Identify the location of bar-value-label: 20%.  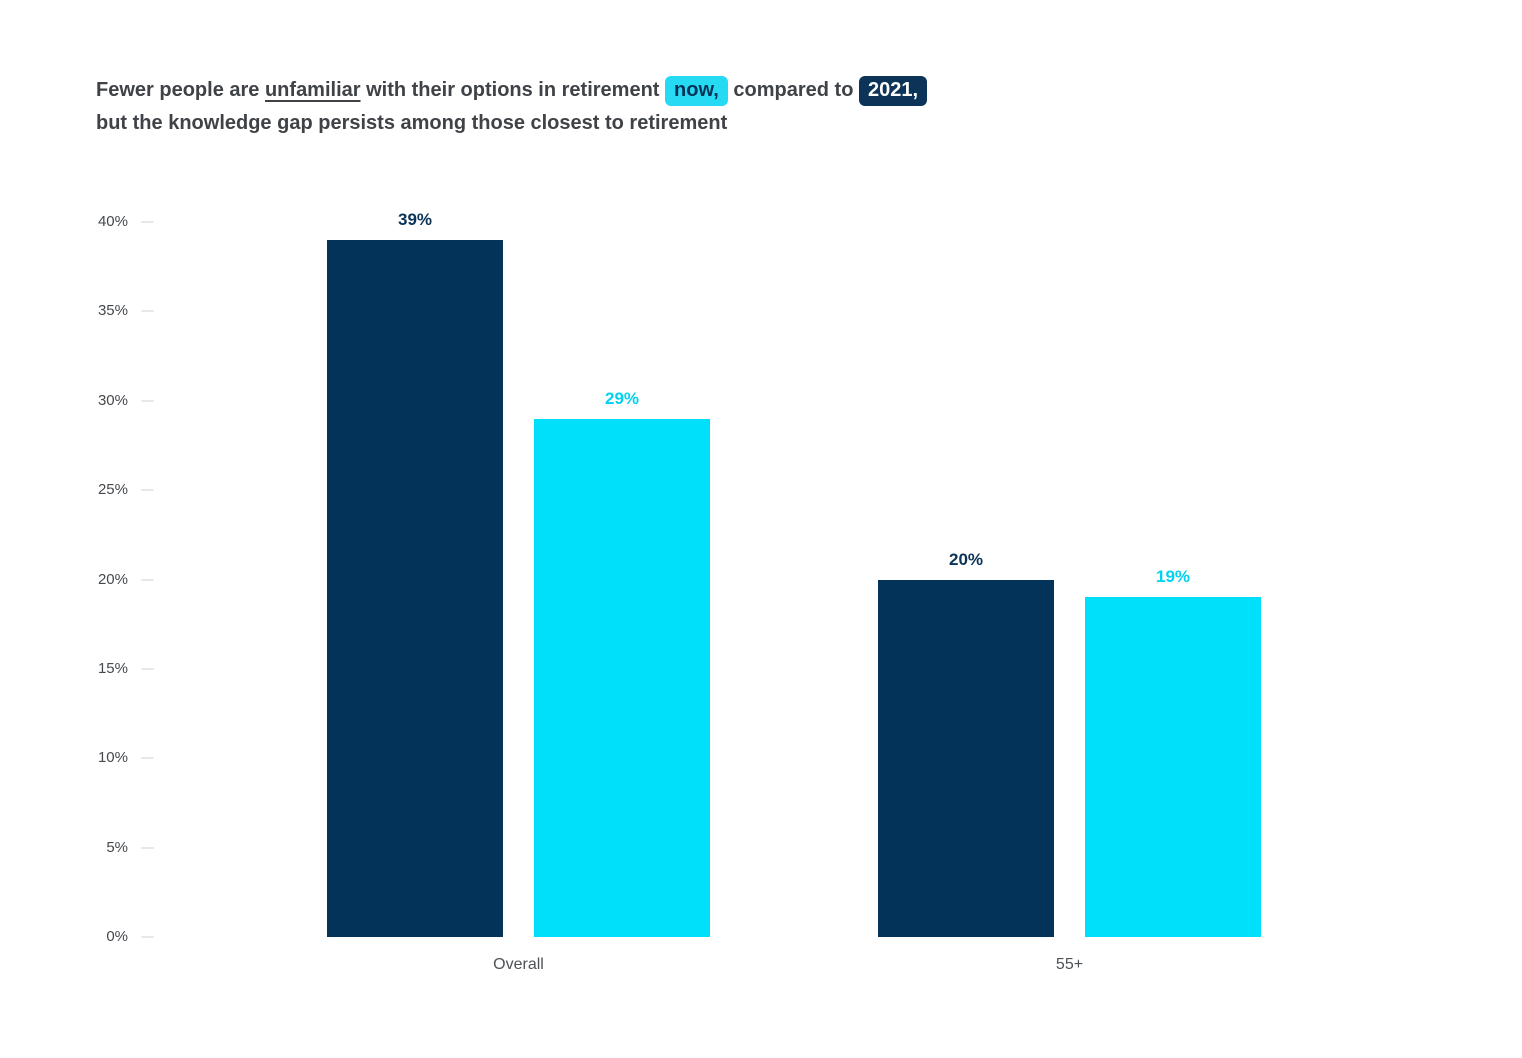
(966, 559).